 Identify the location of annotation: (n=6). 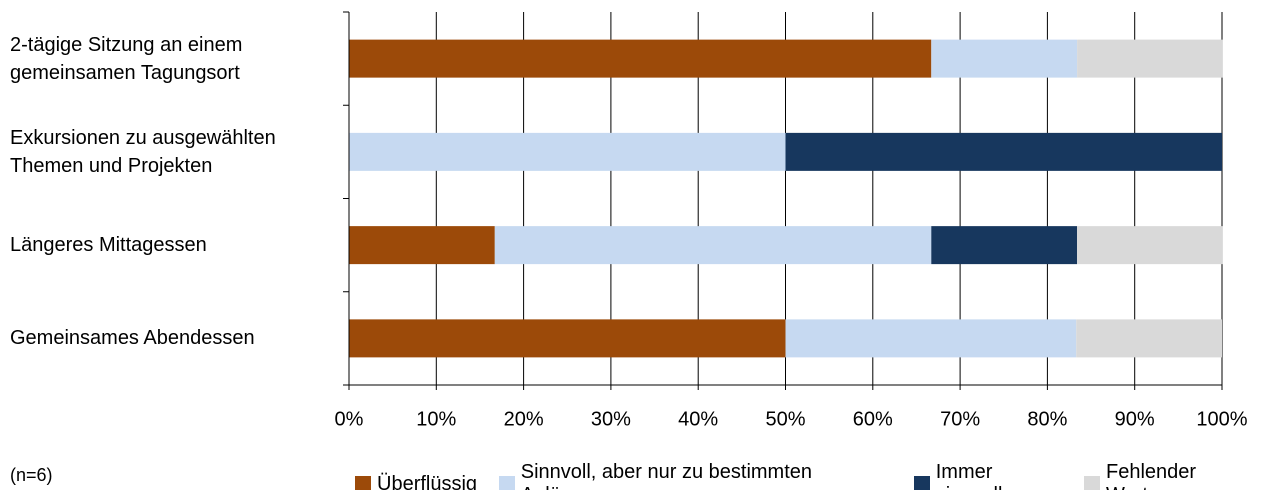
(31, 475).